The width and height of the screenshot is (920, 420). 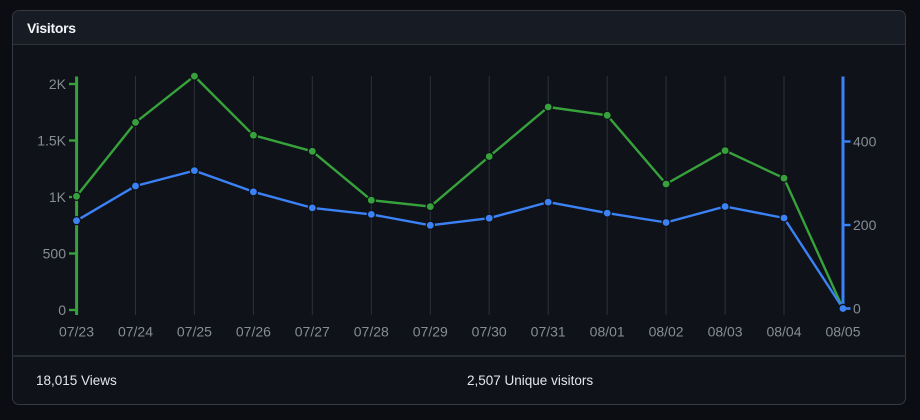 I want to click on svg-text: 200, so click(x=865, y=225).